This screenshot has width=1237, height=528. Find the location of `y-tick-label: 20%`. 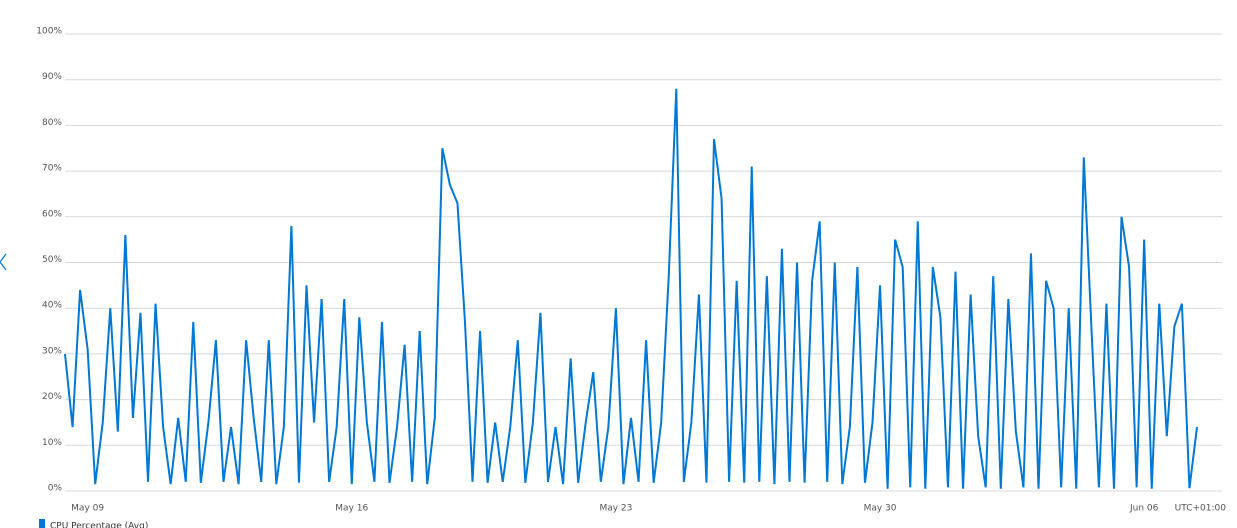

y-tick-label: 20% is located at coordinates (52, 397).